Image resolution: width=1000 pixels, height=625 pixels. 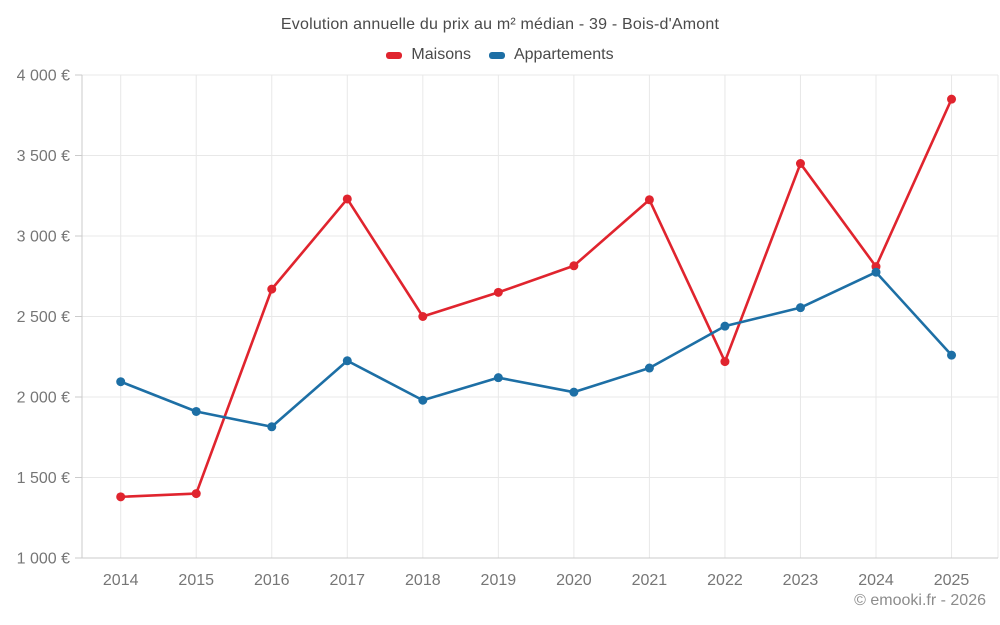 I want to click on data-point-appartements-2017, so click(x=347, y=361).